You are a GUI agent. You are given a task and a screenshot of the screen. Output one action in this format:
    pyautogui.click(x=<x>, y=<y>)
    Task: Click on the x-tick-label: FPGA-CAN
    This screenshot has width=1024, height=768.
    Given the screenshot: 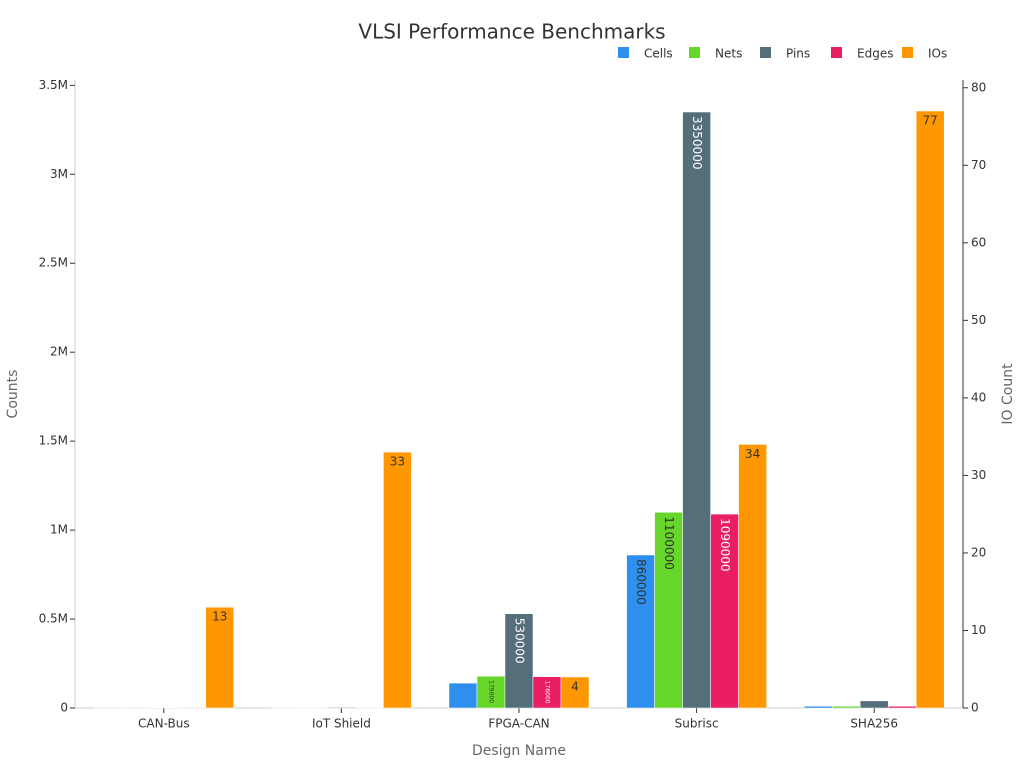 What is the action you would take?
    pyautogui.click(x=518, y=724)
    